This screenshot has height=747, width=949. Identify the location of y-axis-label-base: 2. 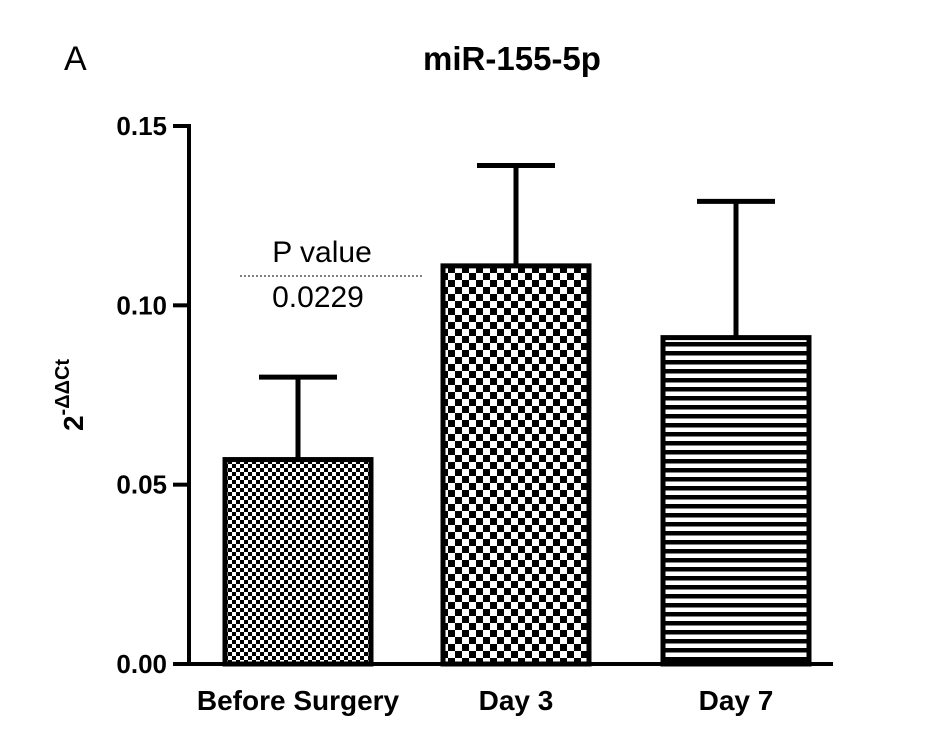
(73, 423).